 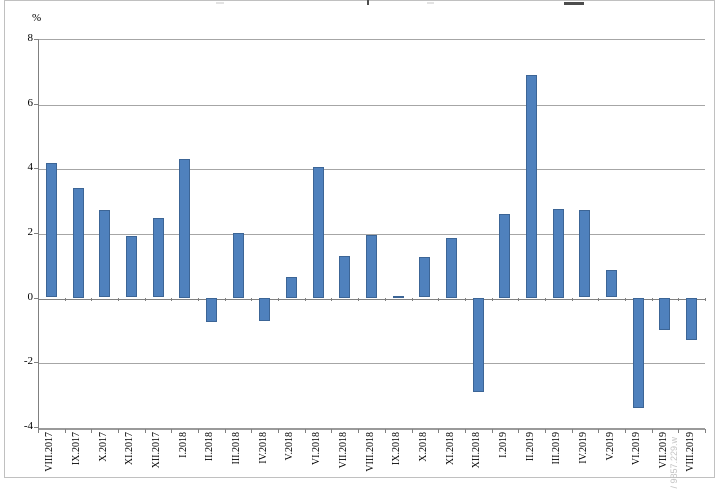 What do you see at coordinates (104, 253) in the screenshot?
I see `bar-X.2017` at bounding box center [104, 253].